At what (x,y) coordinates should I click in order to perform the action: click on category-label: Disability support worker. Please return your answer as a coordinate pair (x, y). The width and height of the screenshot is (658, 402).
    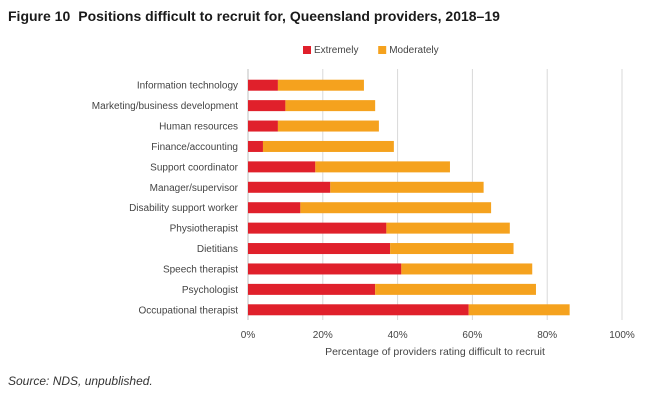
    Looking at the image, I should click on (184, 208).